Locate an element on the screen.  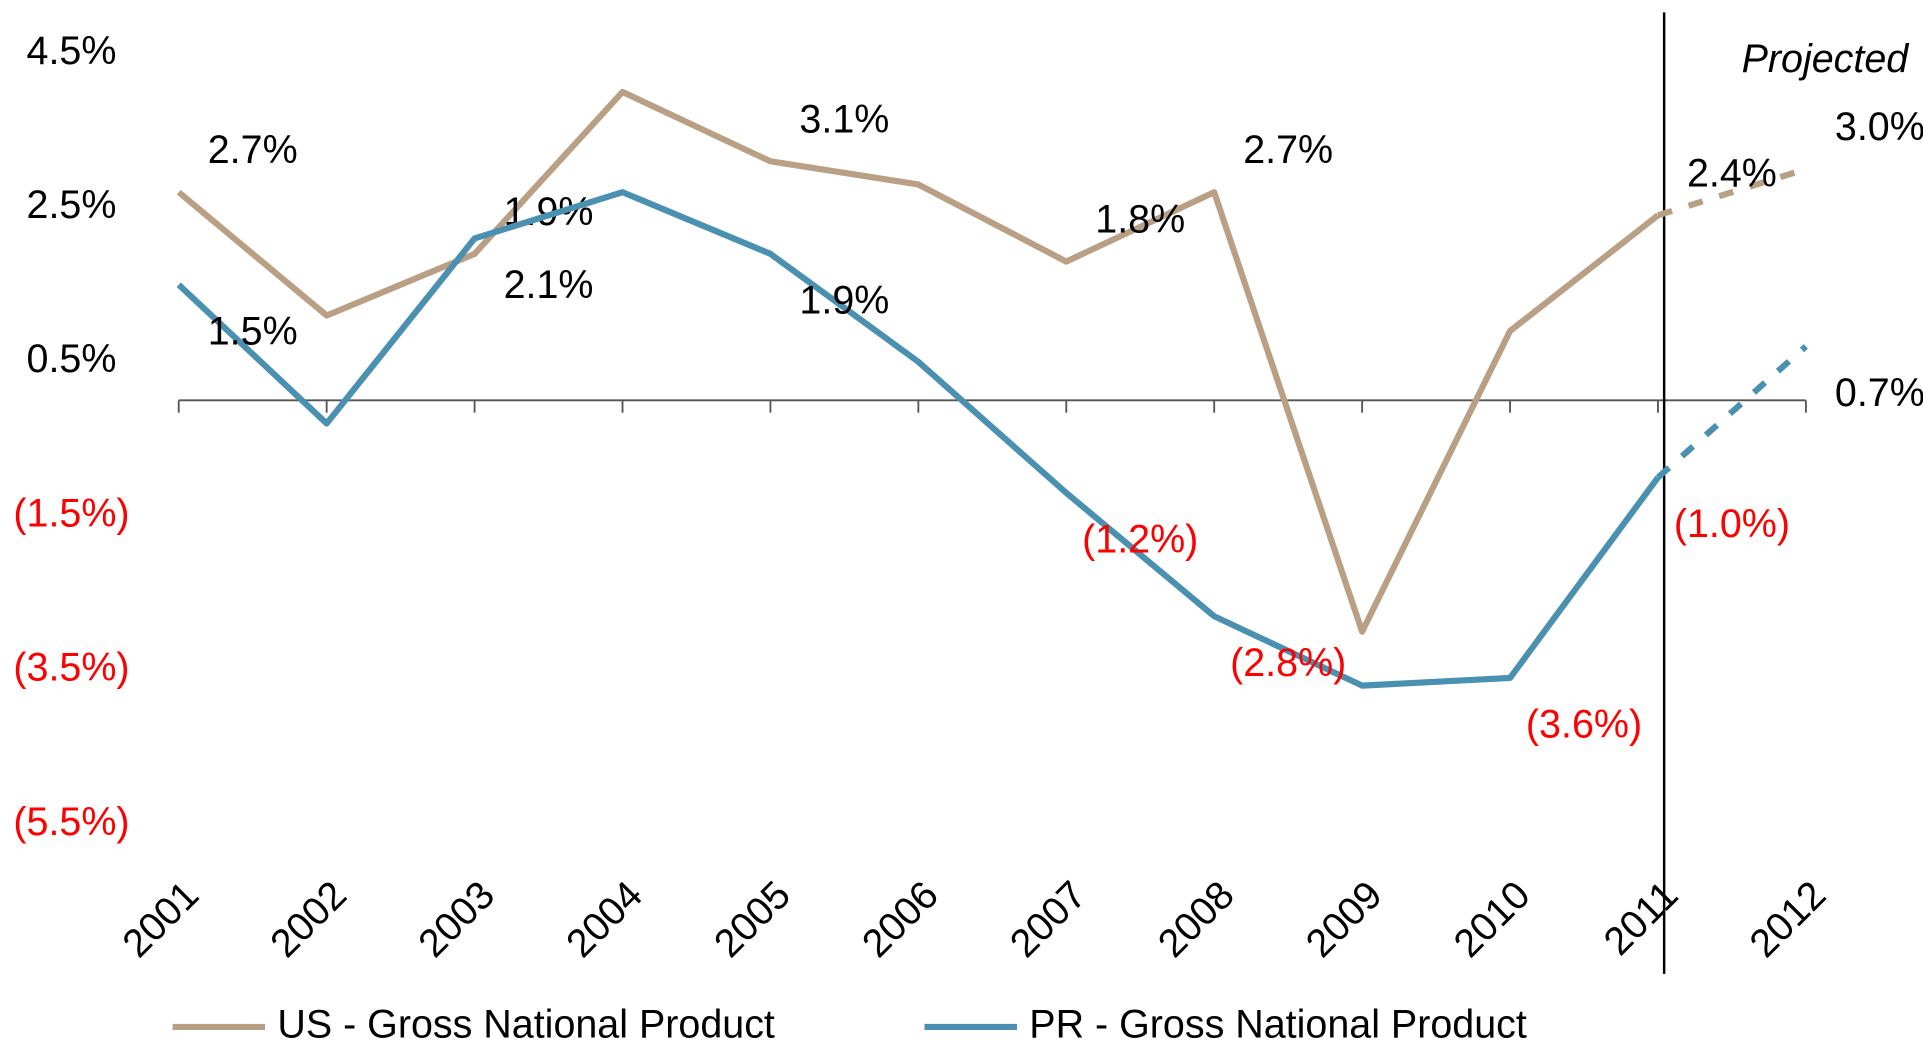
data-label: (3.6%) is located at coordinates (1584, 725).